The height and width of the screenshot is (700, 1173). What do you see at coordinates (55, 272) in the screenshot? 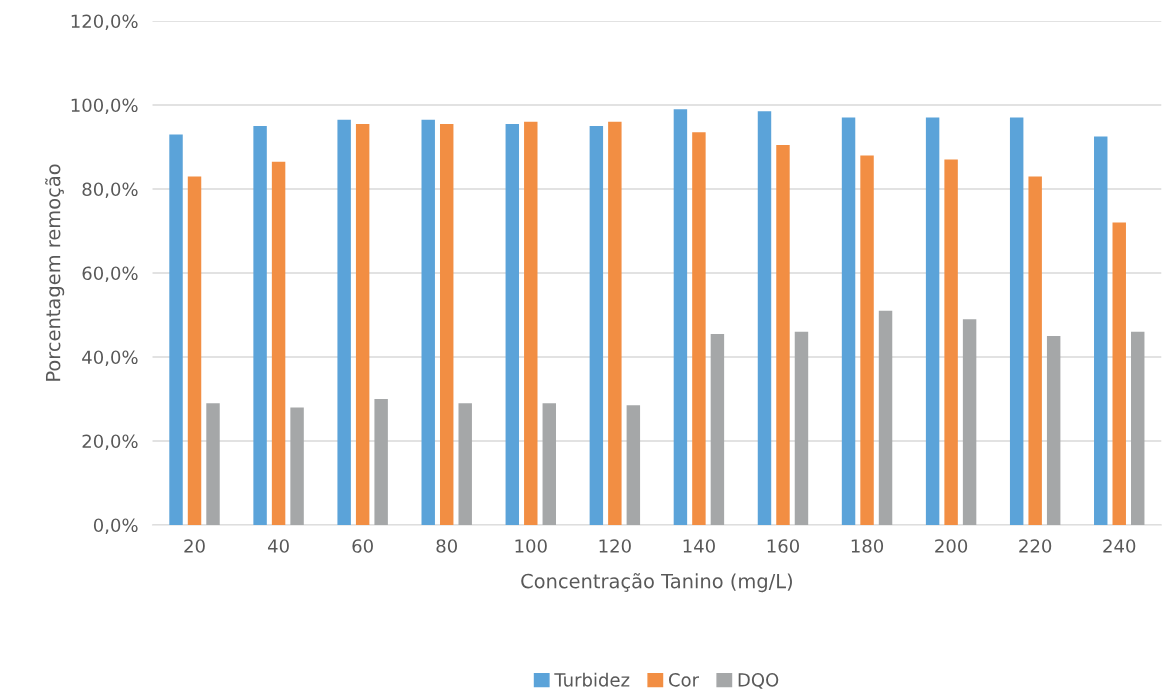
I see `y-axis-title: Porcentagem remoção` at bounding box center [55, 272].